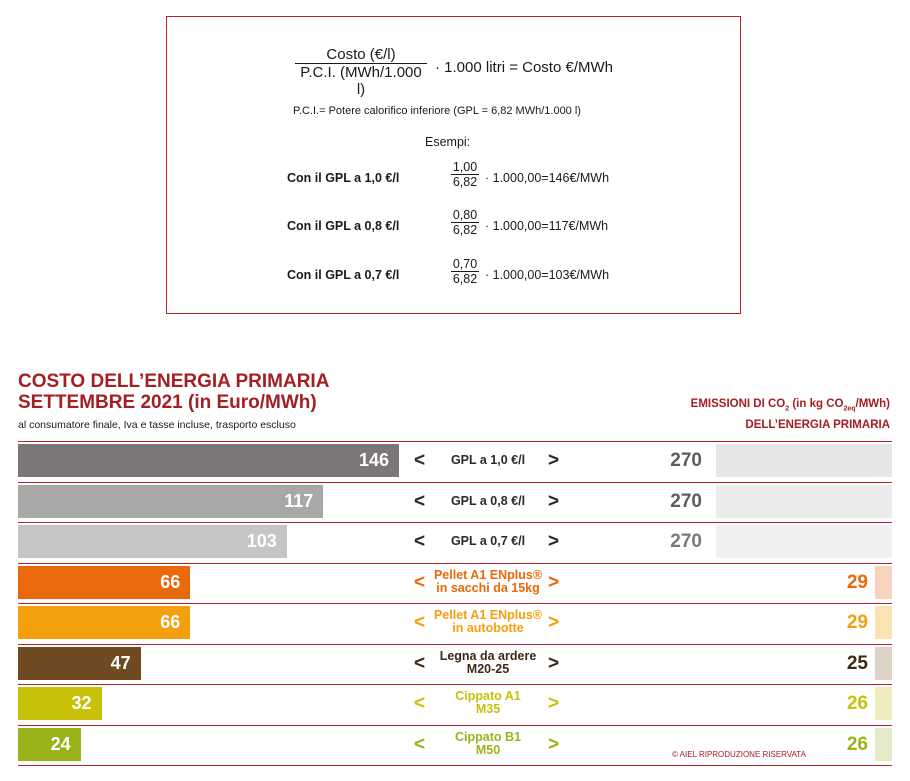 This screenshot has width=910, height=781. I want to click on formula-result: · 1.000 litri = Costo €/MWh, so click(524, 67).